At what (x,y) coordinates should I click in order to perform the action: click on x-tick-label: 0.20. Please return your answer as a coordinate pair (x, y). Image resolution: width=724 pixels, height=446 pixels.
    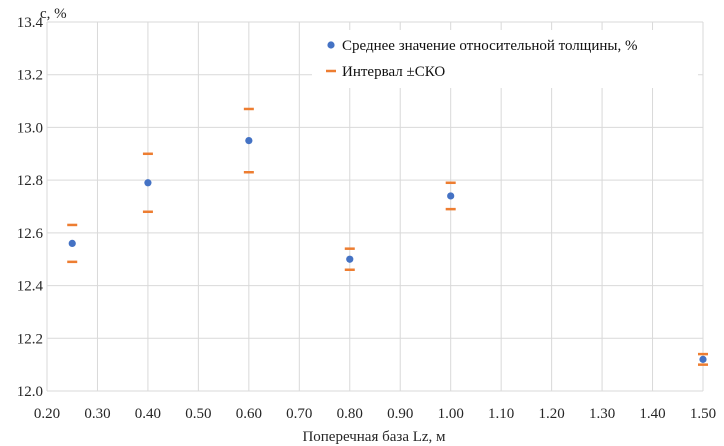
    Looking at the image, I should click on (47, 414).